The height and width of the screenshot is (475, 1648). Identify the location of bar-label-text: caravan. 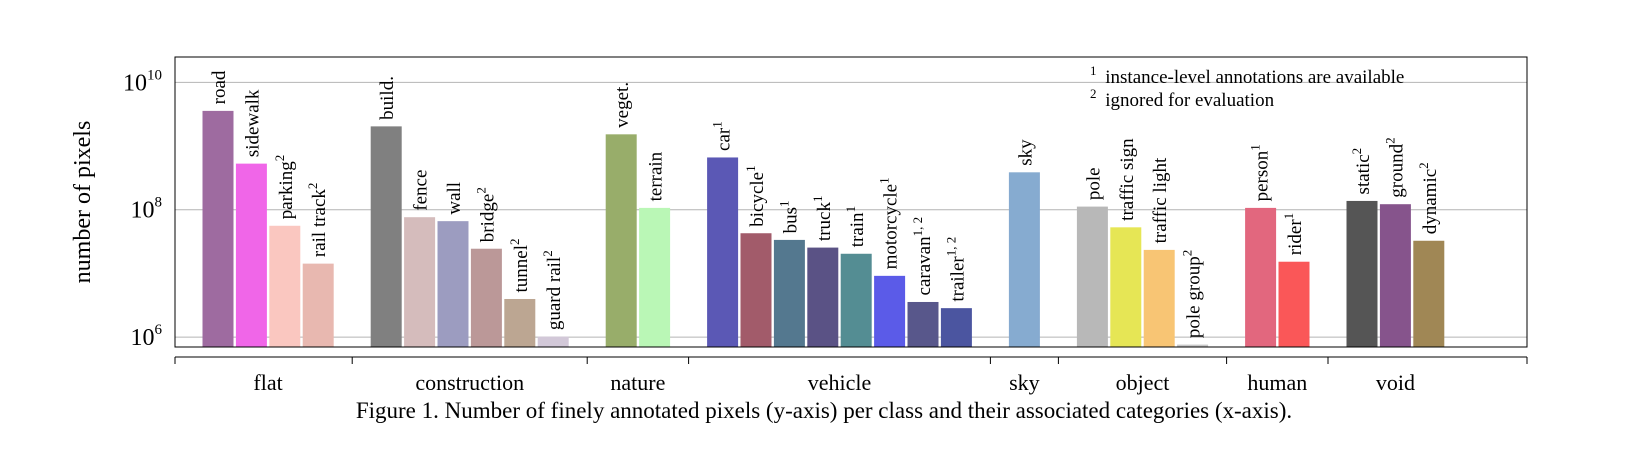
(924, 266).